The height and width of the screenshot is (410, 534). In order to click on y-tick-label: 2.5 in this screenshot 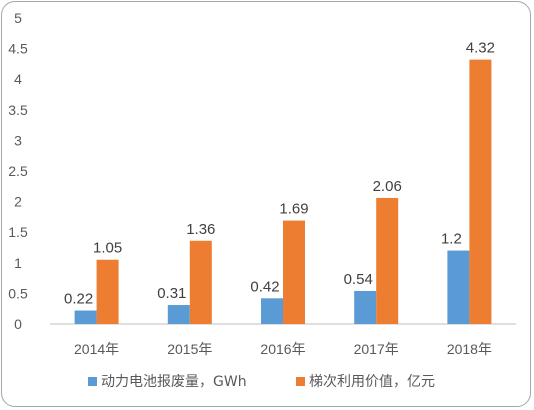, I will do `click(18, 171)`.